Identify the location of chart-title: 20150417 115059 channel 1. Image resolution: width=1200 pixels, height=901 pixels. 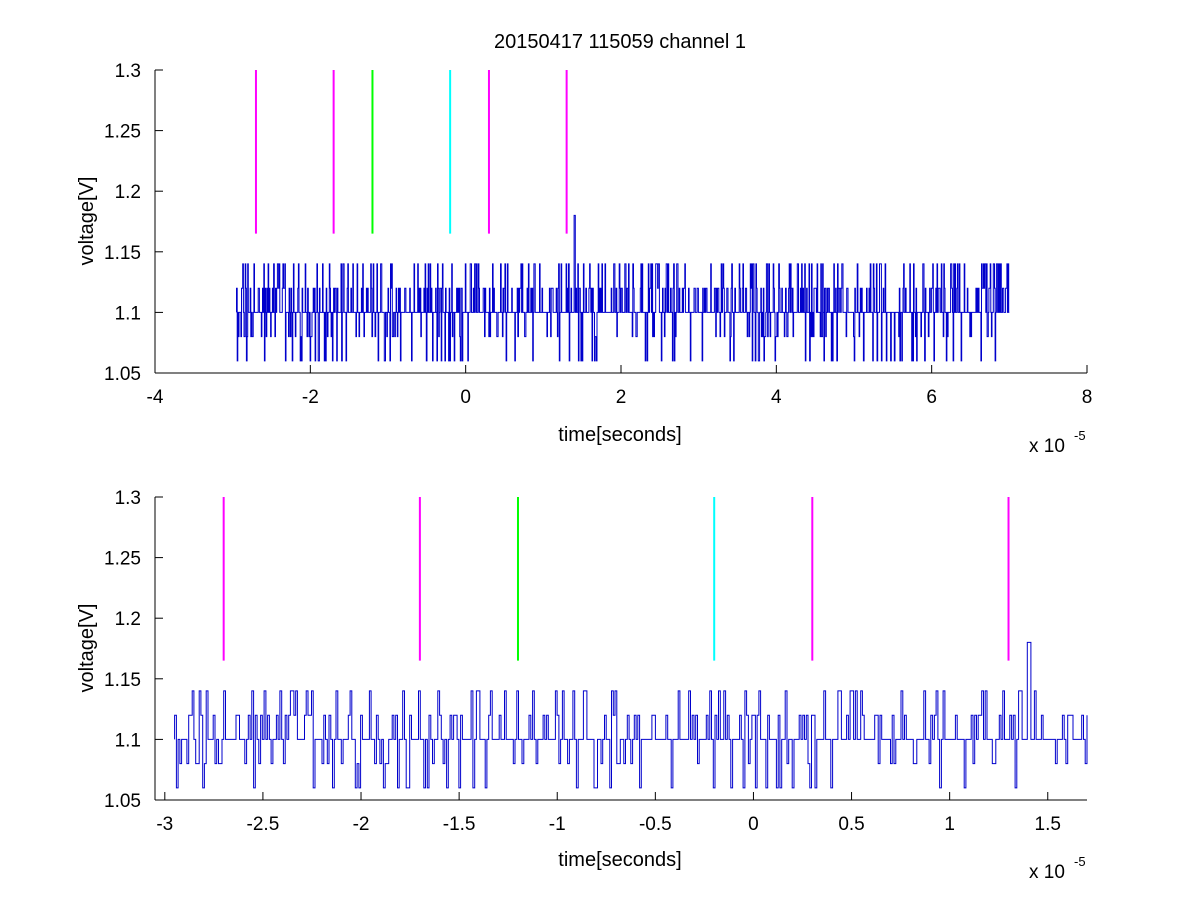
(620, 42).